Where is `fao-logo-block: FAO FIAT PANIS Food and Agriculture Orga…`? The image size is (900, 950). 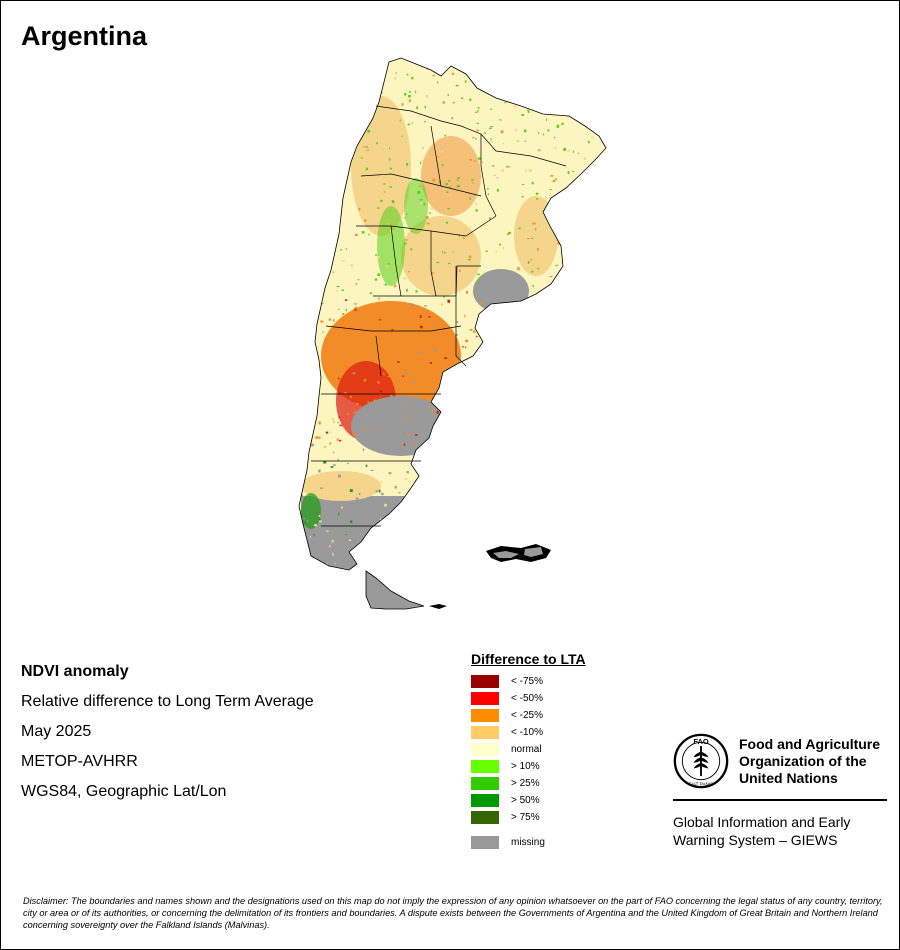
fao-logo-block: FAO FIAT PANIS Food and Agriculture Orga… is located at coordinates (781, 791).